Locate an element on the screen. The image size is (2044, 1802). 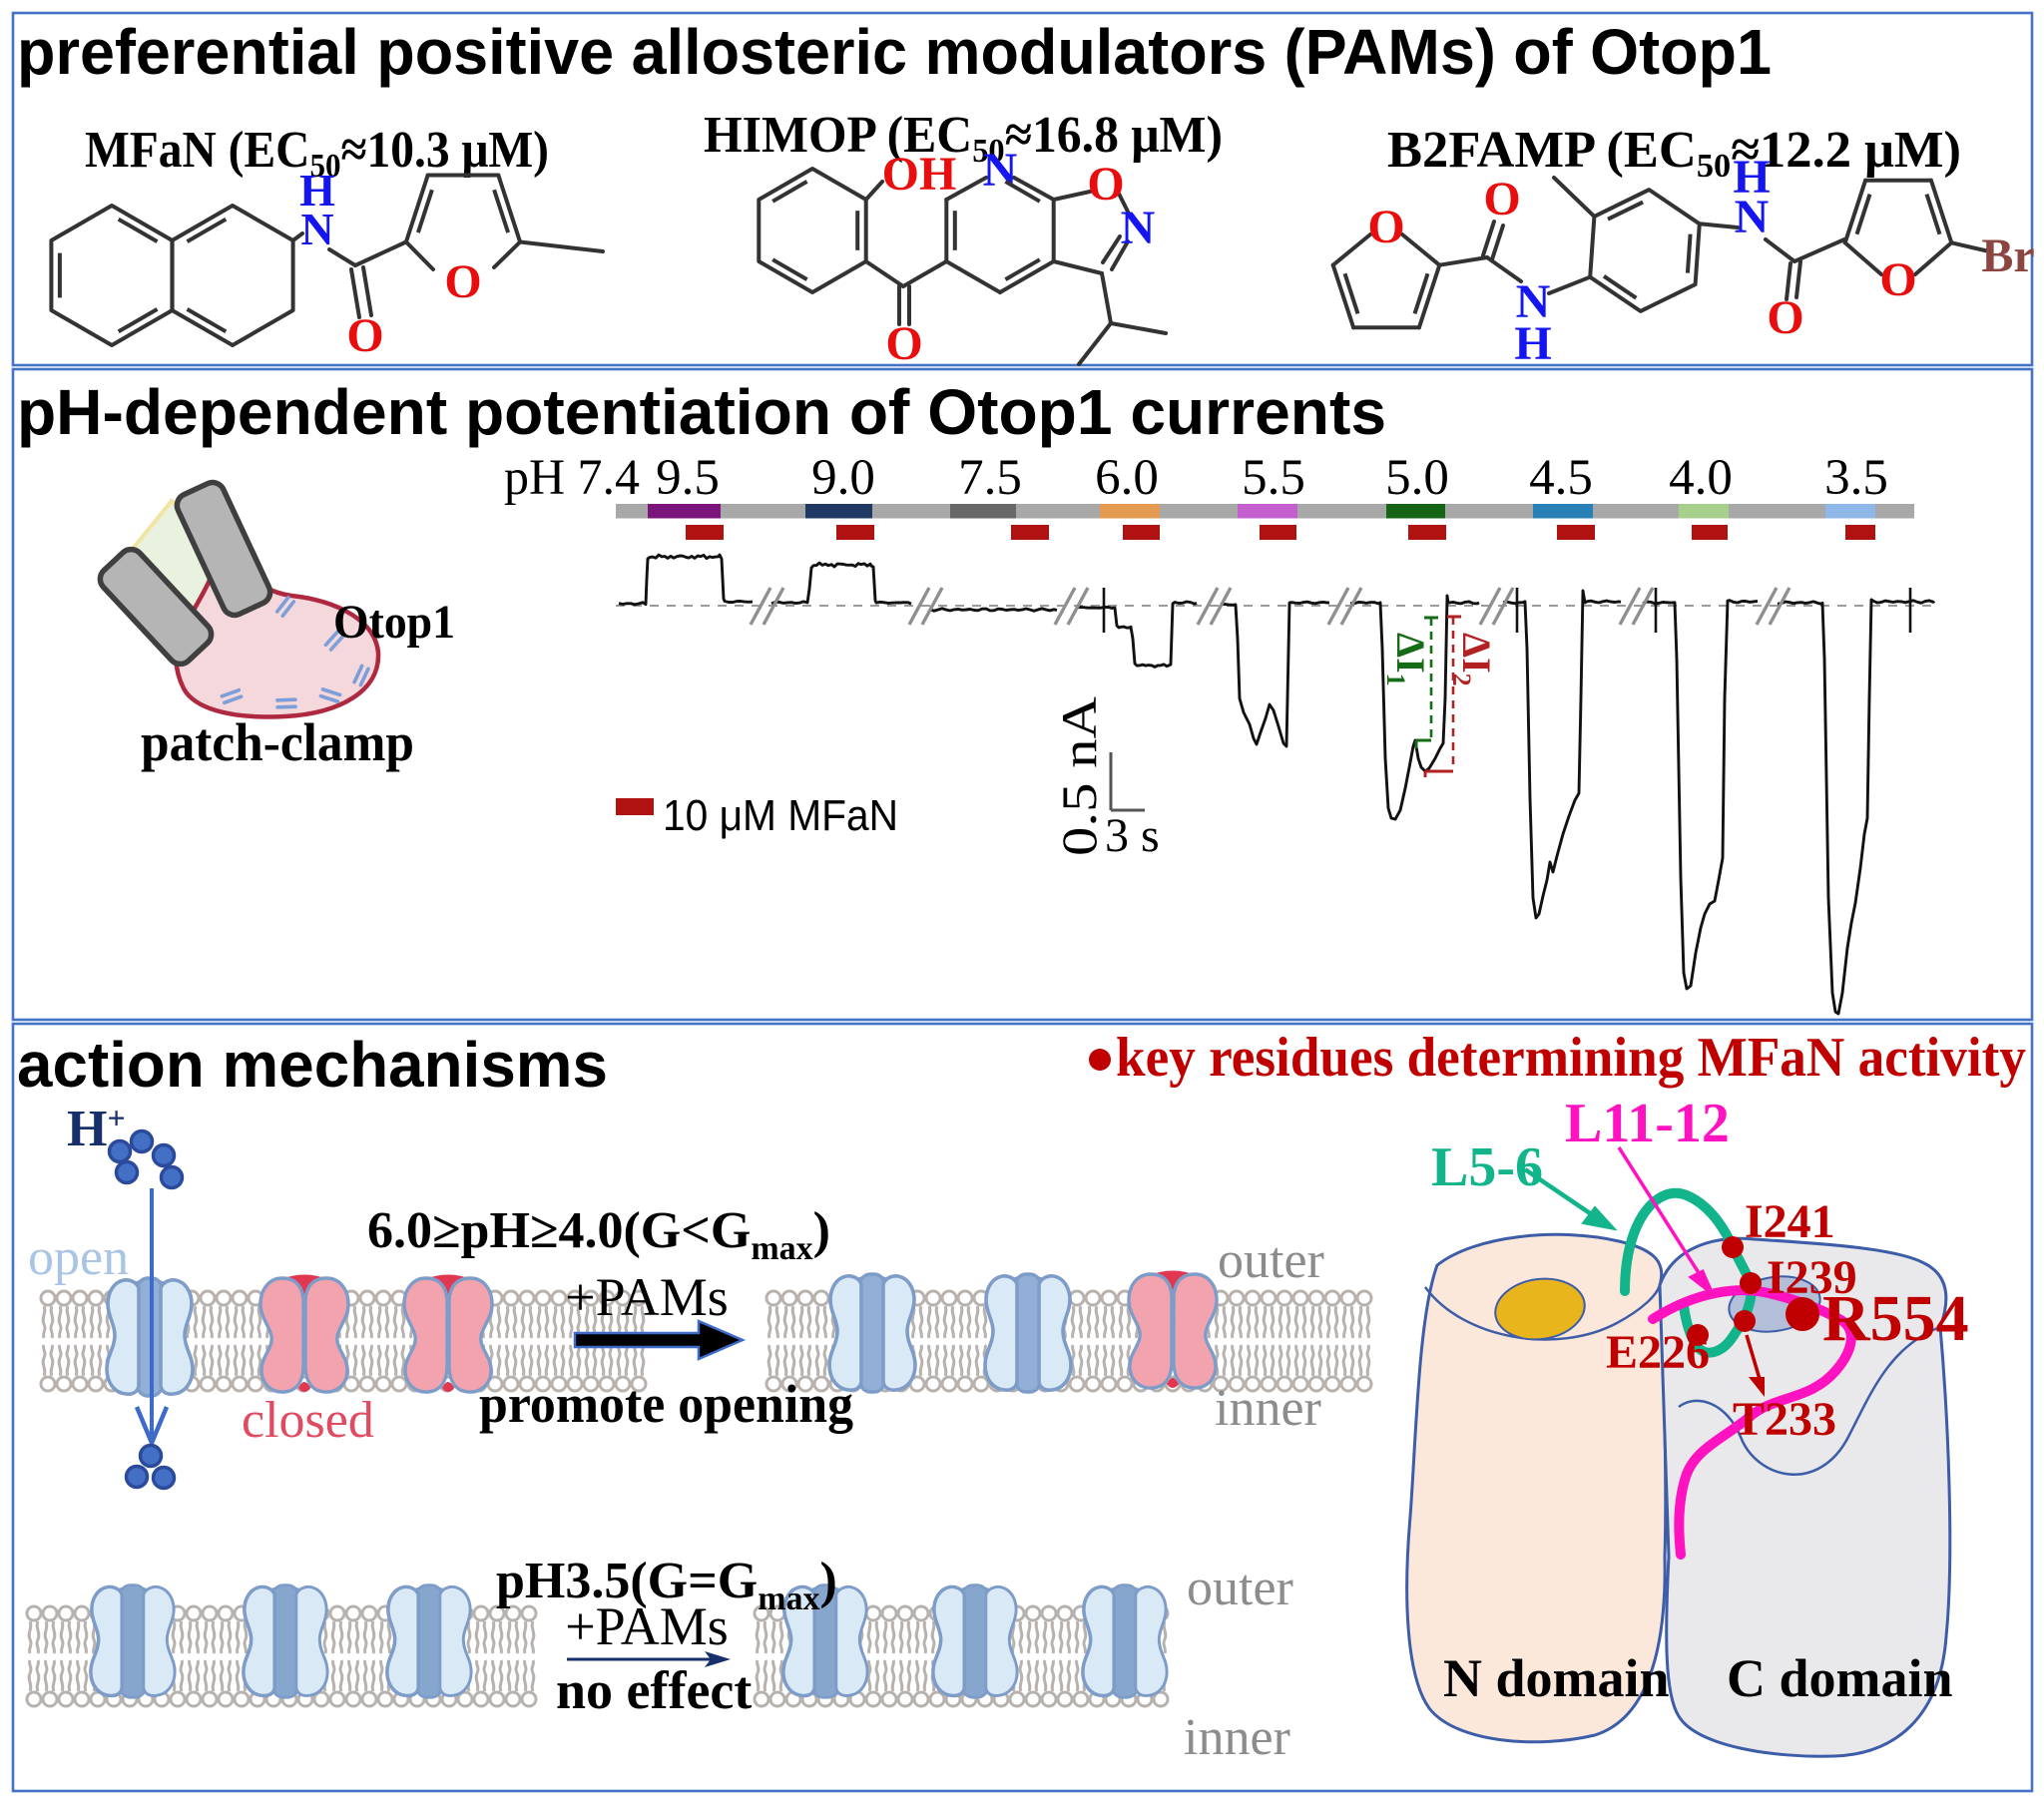
svg-text: promote opening is located at coordinates (666, 1404).